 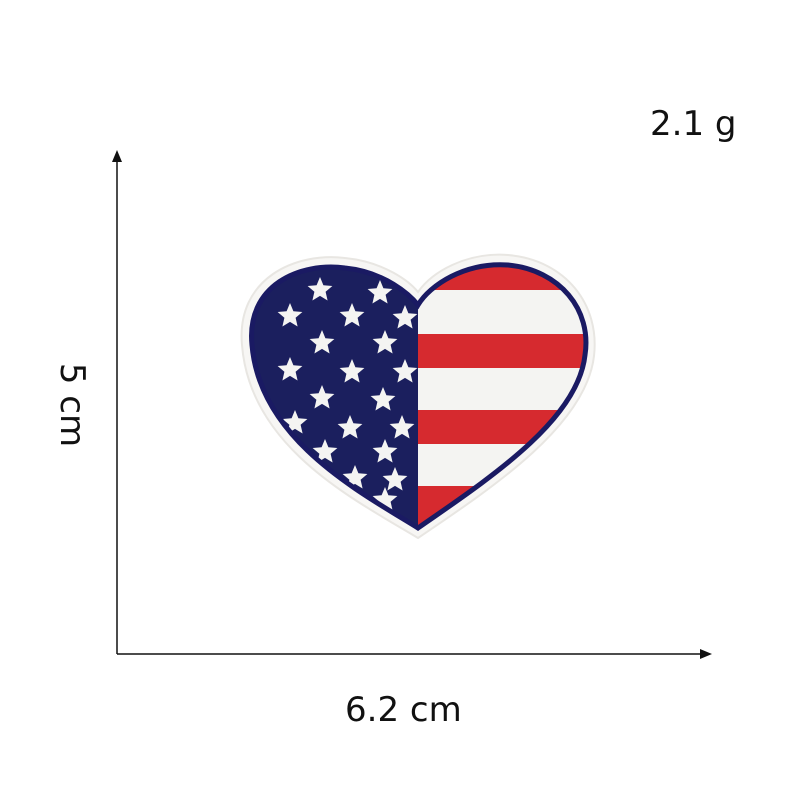 What do you see at coordinates (347, 394) in the screenshot?
I see `stars-group` at bounding box center [347, 394].